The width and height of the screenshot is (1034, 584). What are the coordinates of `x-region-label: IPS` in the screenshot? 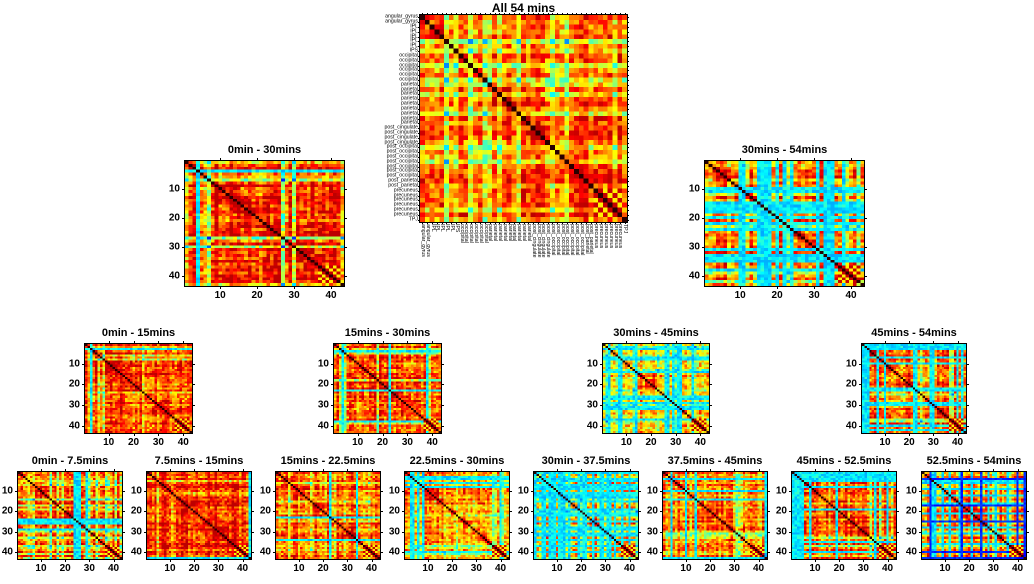 It's located at (456, 228).